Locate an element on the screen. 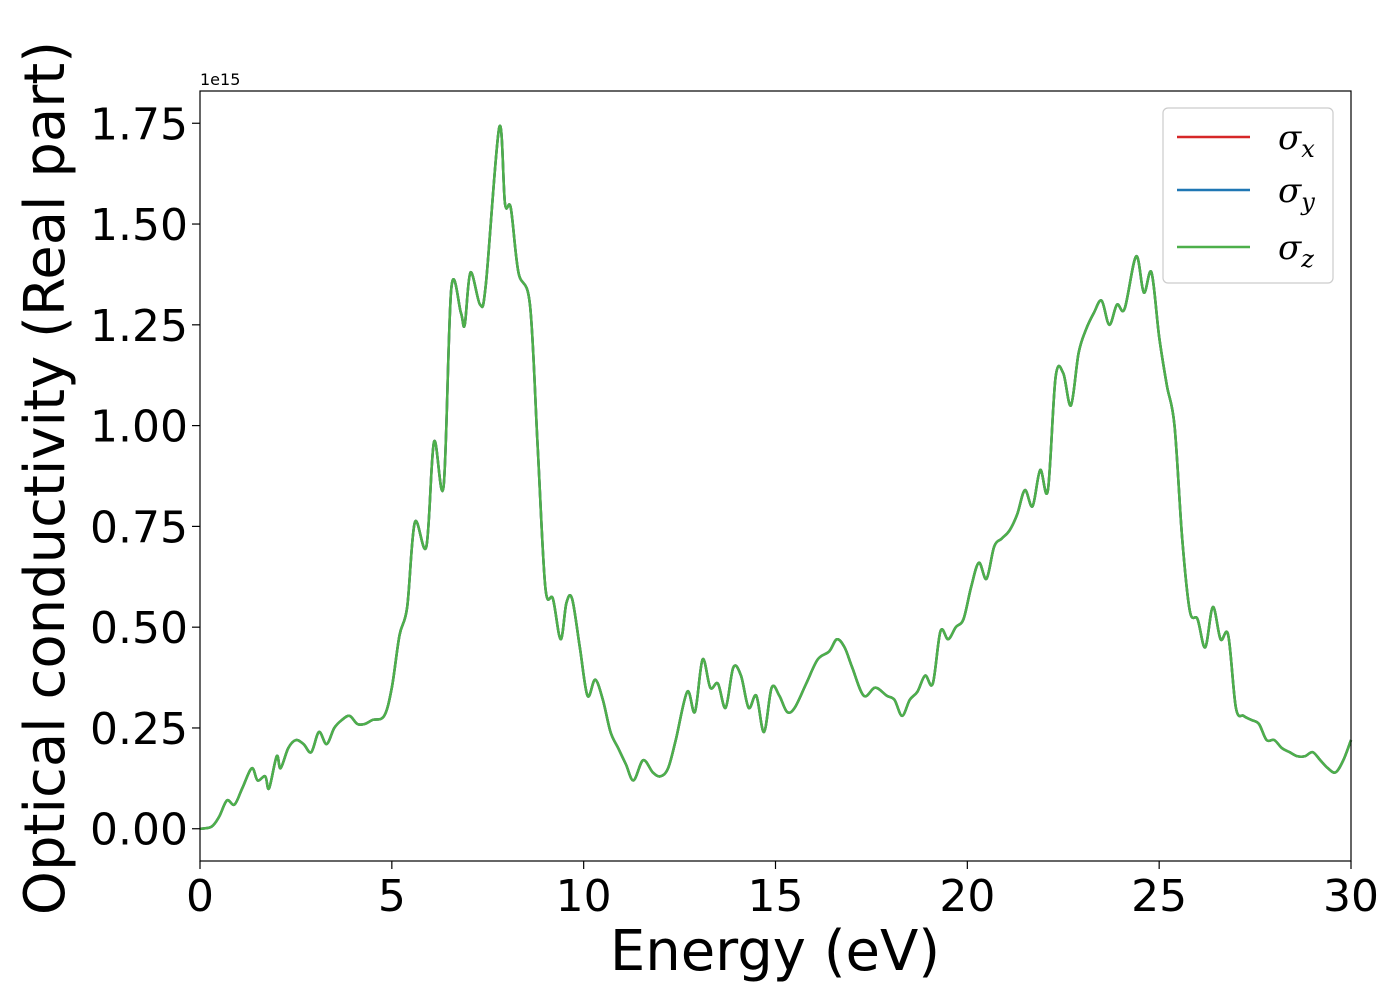 This screenshot has height=1000, width=1400. y-axis-label: Optical conductivity (Real part) is located at coordinates (45, 478).